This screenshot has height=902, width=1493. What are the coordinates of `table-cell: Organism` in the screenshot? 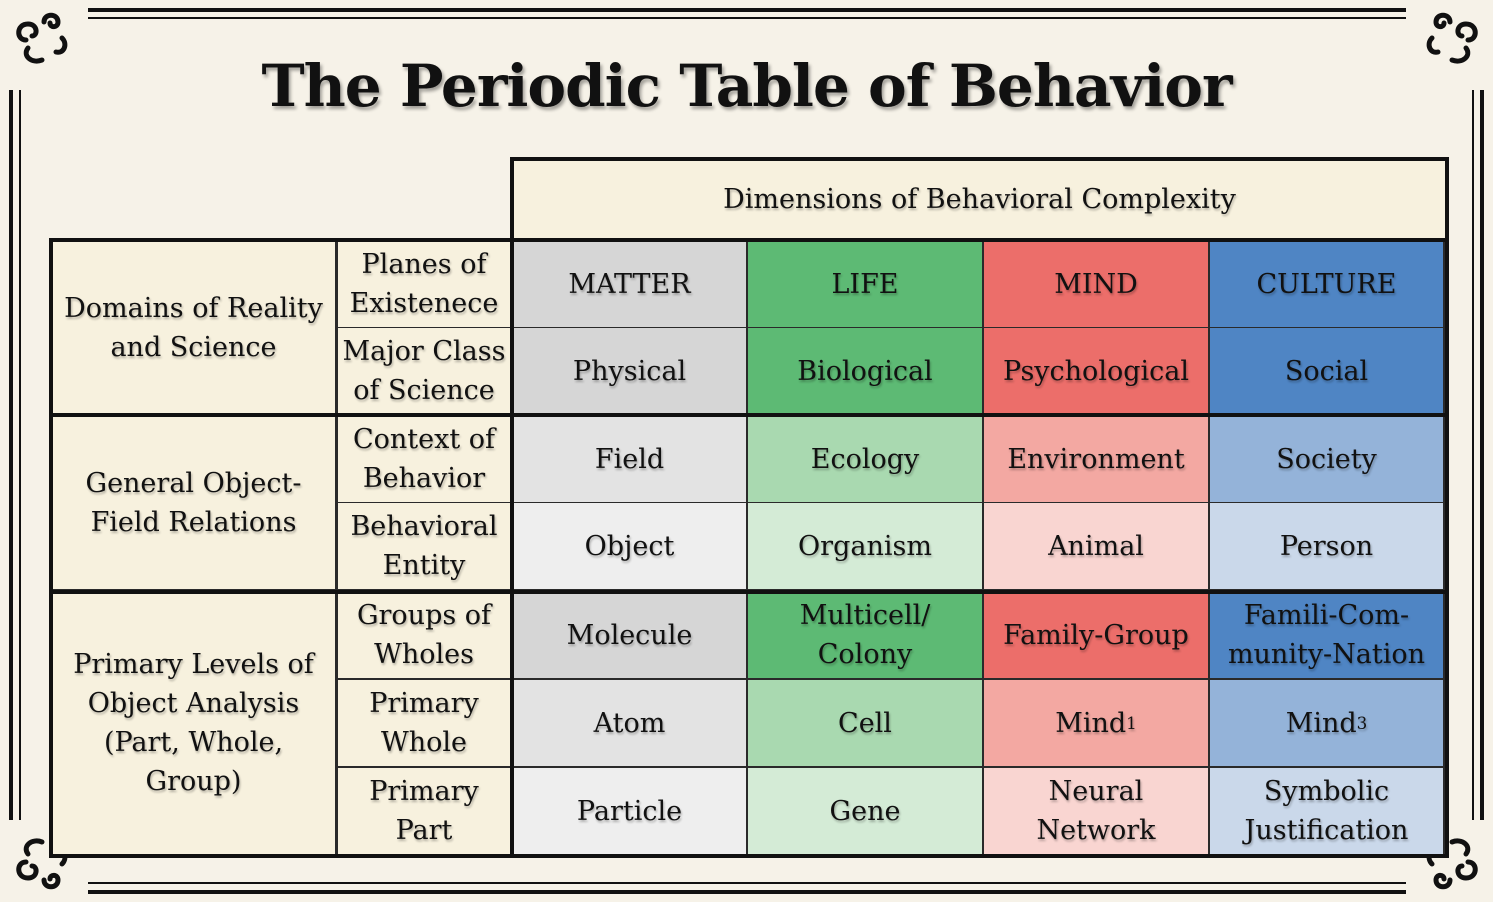 It's located at (866, 547).